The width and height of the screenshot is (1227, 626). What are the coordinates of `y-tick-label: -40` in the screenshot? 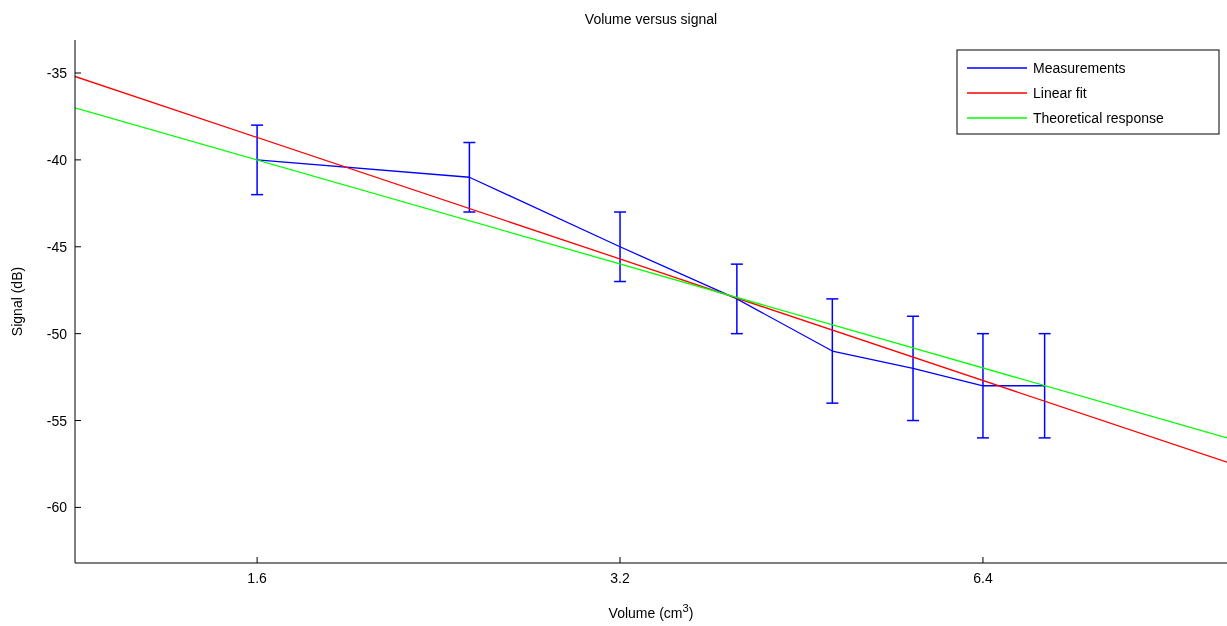 It's located at (57, 159).